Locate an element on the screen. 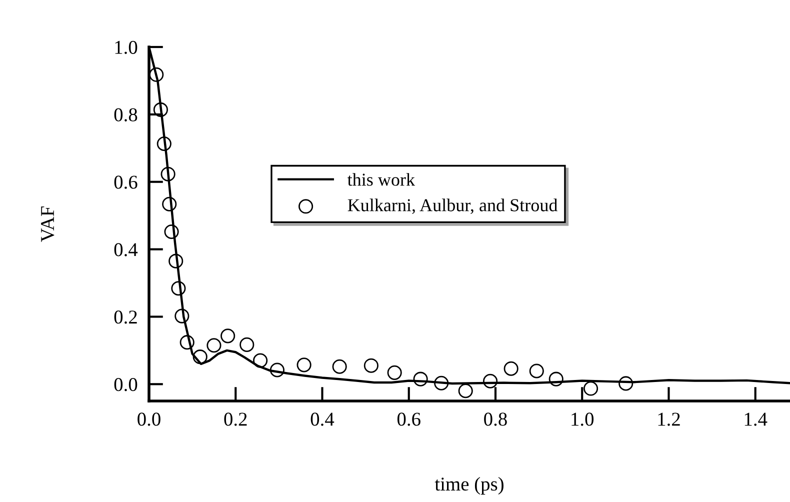 This screenshot has width=790, height=502. legend-label: Kulkarni, Aulbur, and Stroud is located at coordinates (453, 206).